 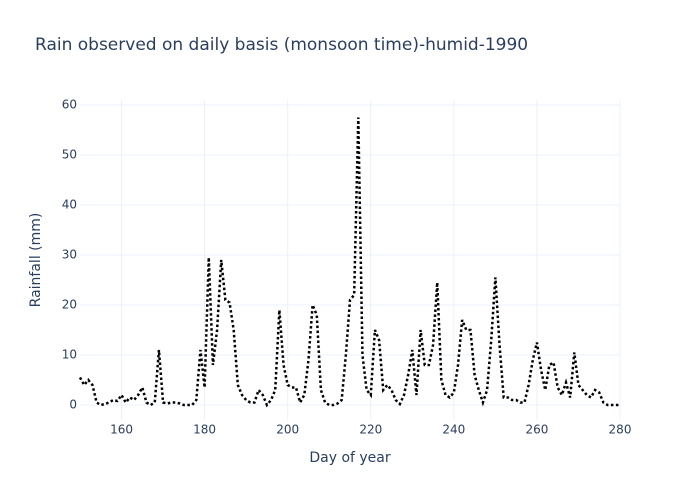 I want to click on y-tick-label: 20, so click(x=69, y=305).